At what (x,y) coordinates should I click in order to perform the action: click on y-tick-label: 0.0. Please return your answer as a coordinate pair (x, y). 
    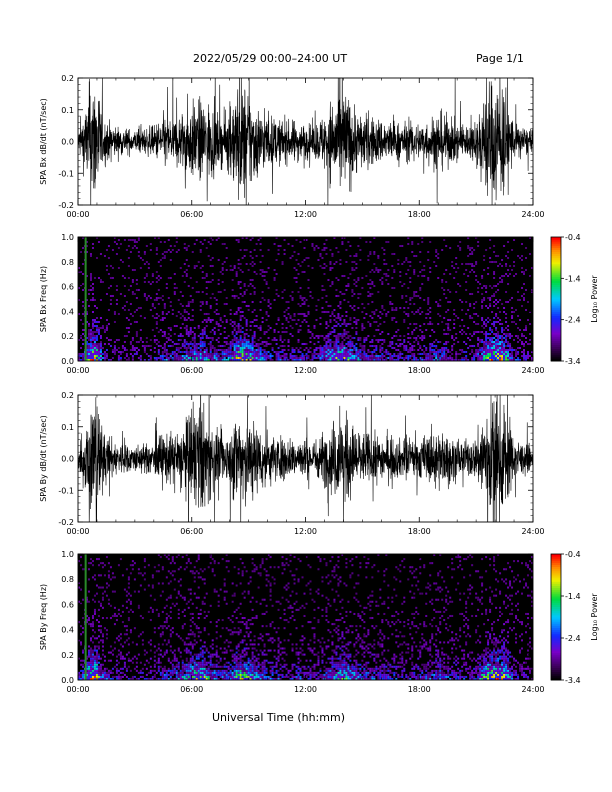
    Looking at the image, I should click on (67, 142).